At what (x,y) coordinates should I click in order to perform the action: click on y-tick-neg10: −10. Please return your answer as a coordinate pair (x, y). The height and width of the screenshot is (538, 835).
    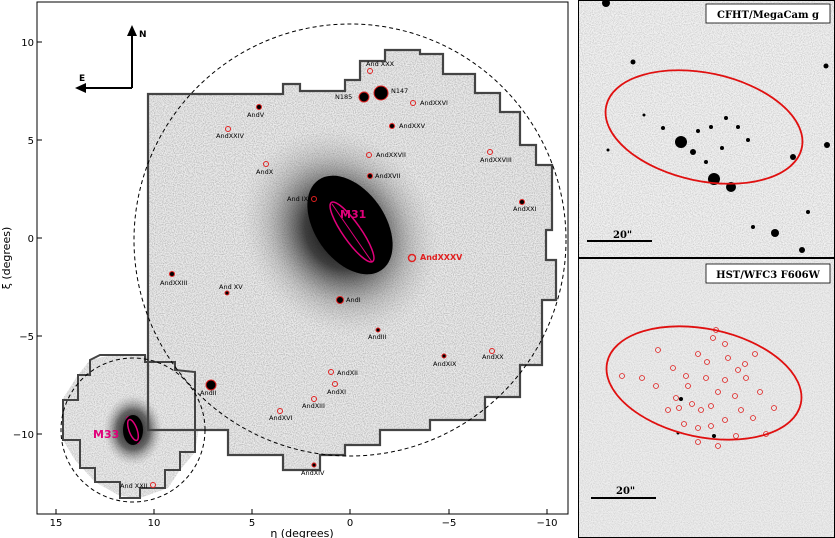
    Looking at the image, I should click on (23, 435).